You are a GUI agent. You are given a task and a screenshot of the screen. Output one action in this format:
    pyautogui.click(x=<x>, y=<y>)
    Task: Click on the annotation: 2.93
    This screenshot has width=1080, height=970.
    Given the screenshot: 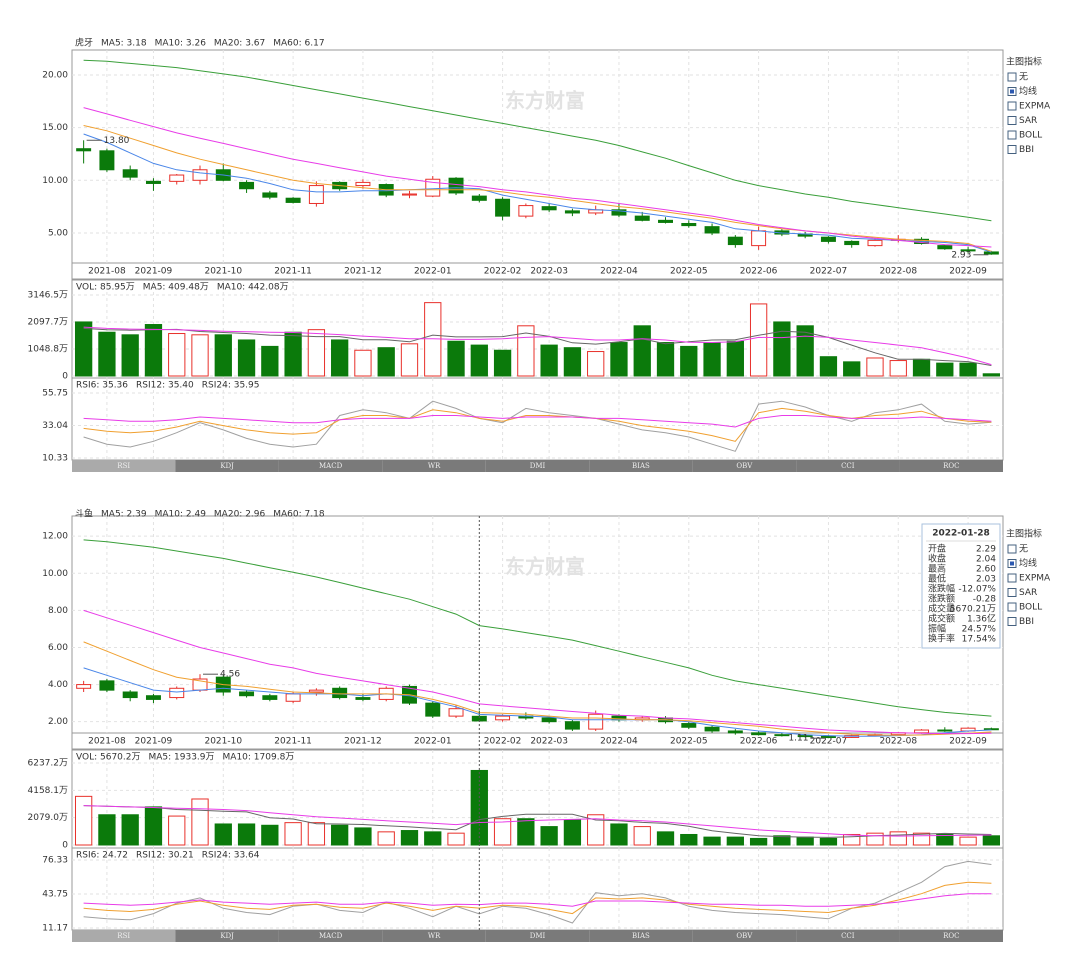 What is the action you would take?
    pyautogui.click(x=961, y=255)
    